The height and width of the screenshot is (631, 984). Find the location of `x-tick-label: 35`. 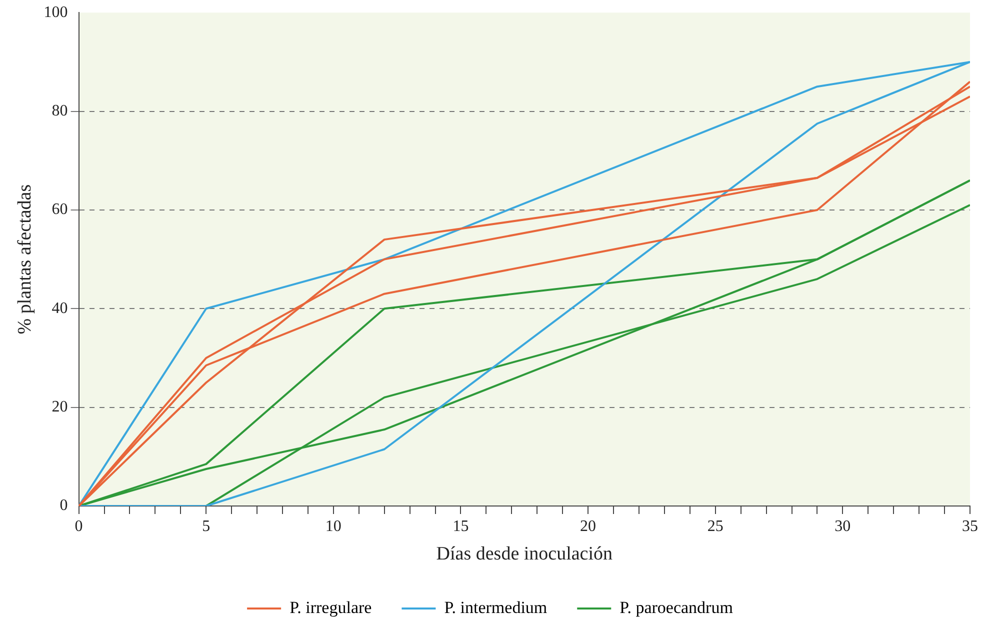

x-tick-label: 35 is located at coordinates (970, 526).